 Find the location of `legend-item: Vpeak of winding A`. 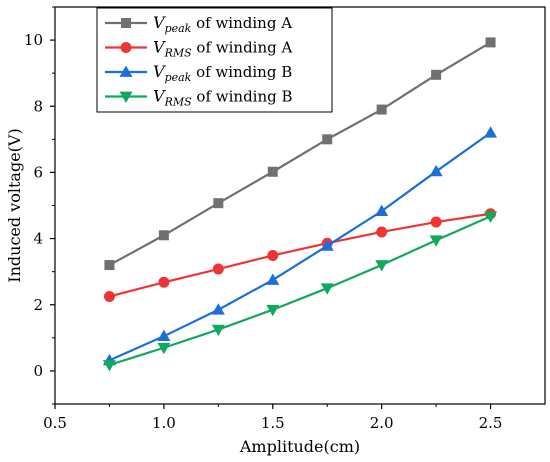

legend-item: Vpeak of winding A is located at coordinates (198, 24).